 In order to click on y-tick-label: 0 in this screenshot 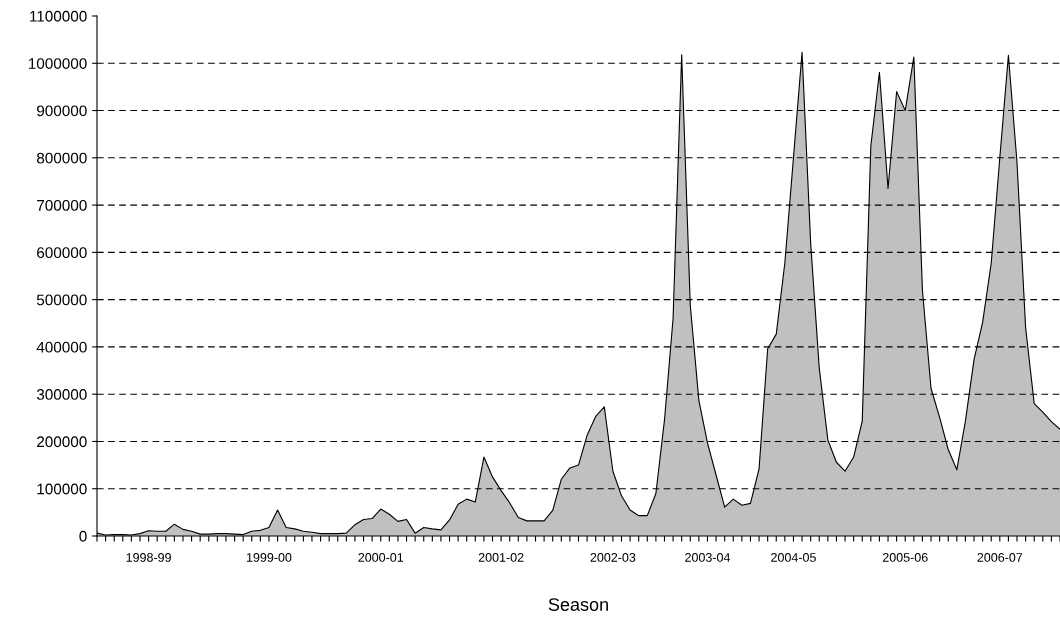, I will do `click(83, 536)`.